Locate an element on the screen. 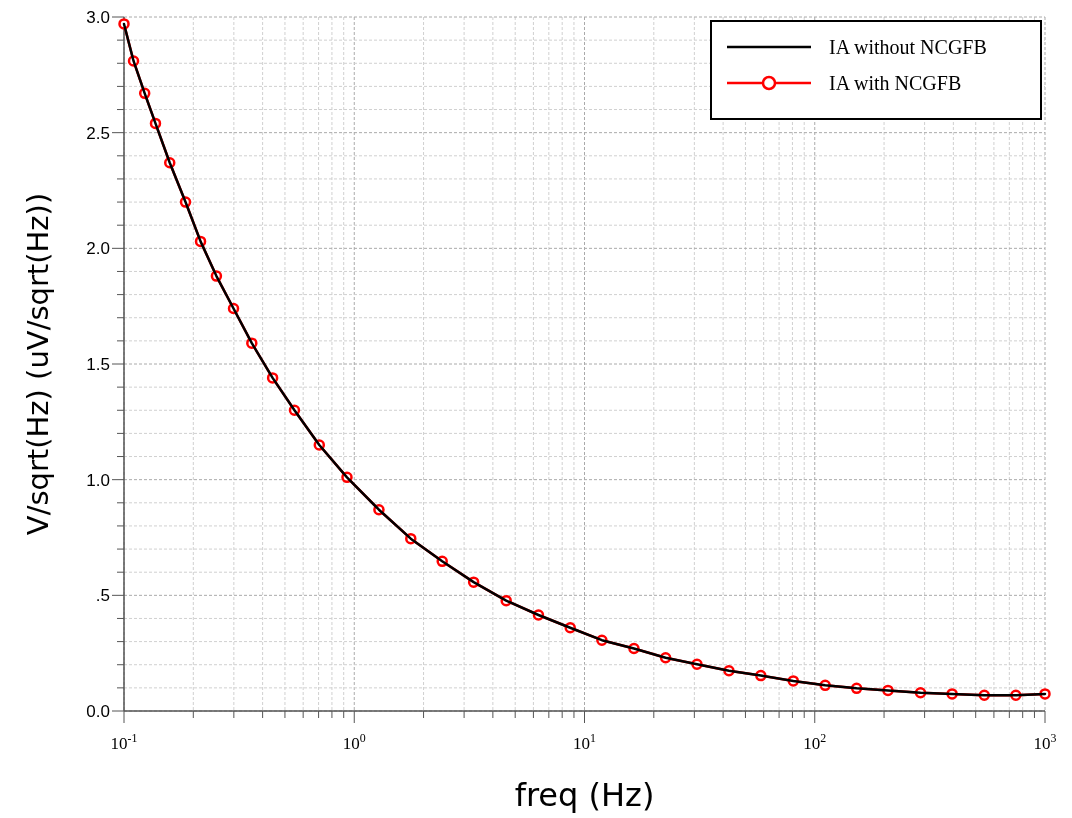  y-axis-title: V/sqrt(Hz) (uV/sqrt(Hz)) is located at coordinates (38, 364).